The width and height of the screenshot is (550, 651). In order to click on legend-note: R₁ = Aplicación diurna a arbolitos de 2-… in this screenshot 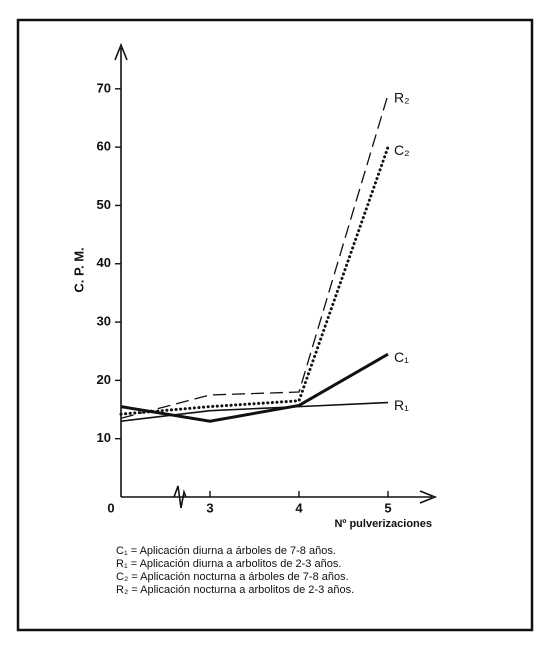, I will do `click(228, 564)`.